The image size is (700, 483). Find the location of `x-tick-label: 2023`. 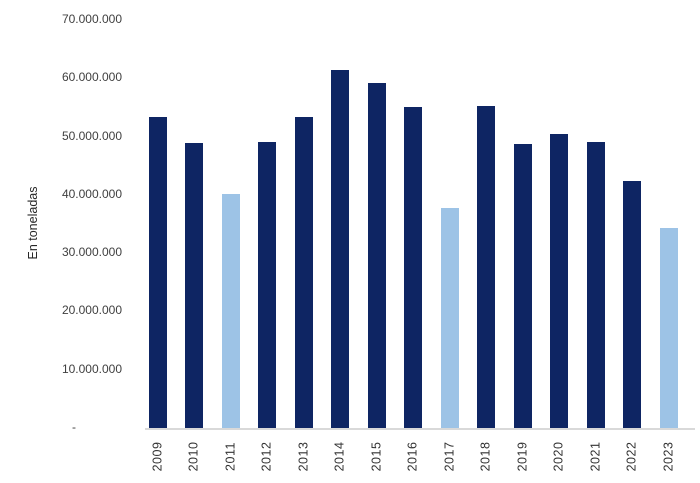

x-tick-label: 2023 is located at coordinates (668, 456).